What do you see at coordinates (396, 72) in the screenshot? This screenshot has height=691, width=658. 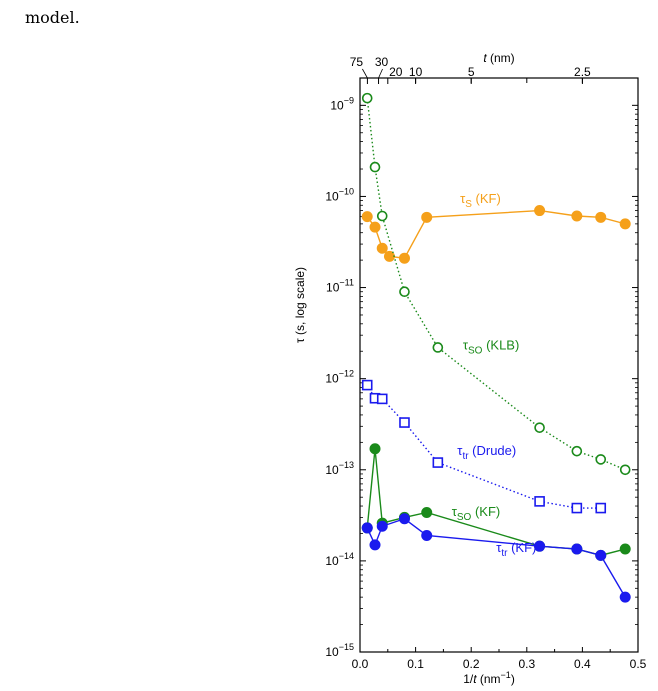 I see `top-tick-label: 20` at bounding box center [396, 72].